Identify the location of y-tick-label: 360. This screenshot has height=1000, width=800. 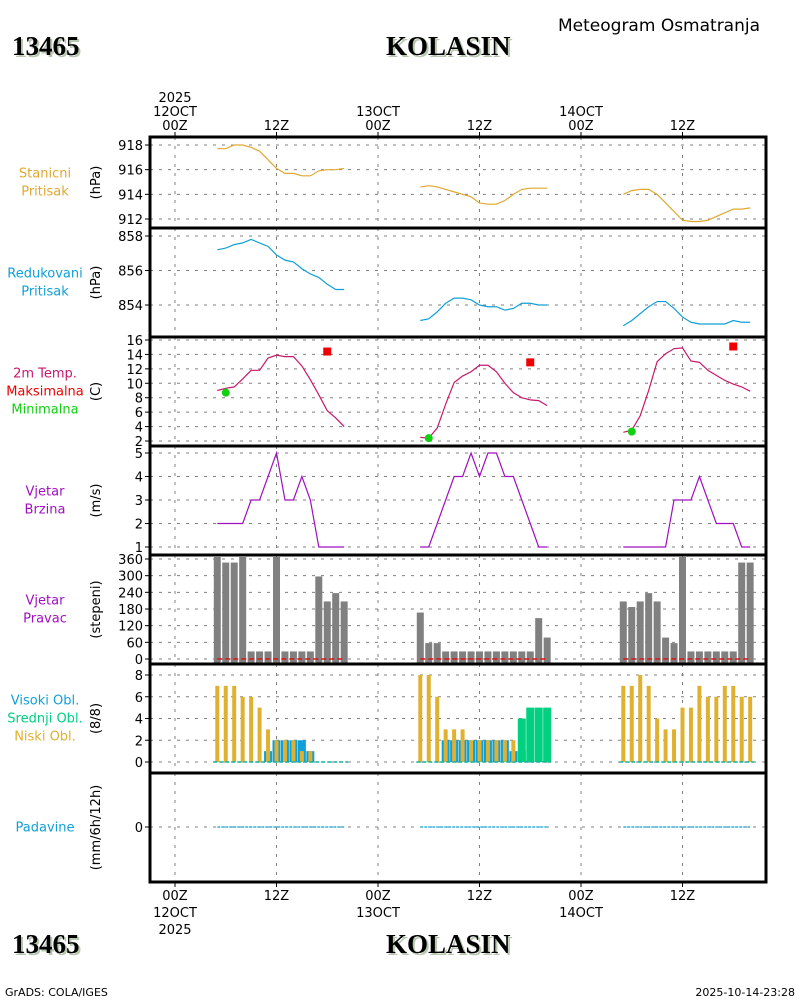
(130, 560).